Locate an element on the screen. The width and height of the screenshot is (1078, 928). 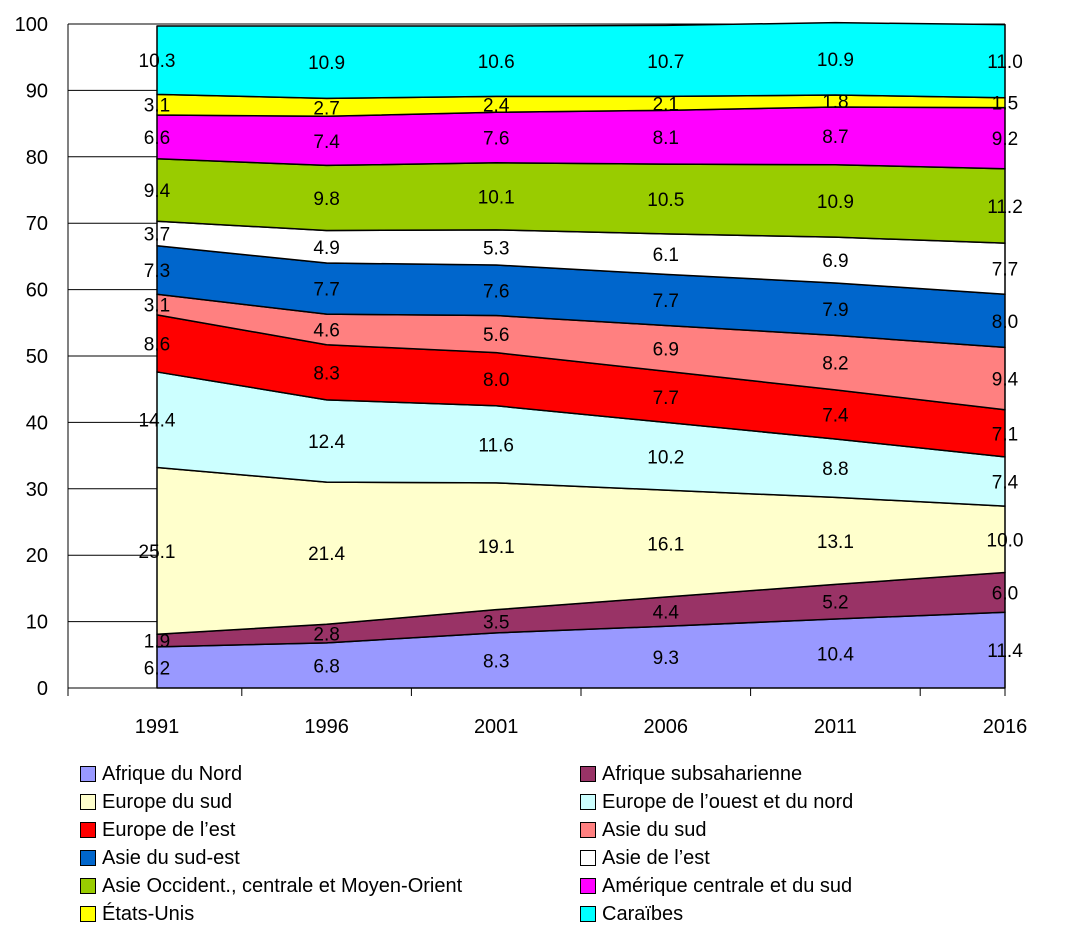
data-label: 8.7 is located at coordinates (835, 137).